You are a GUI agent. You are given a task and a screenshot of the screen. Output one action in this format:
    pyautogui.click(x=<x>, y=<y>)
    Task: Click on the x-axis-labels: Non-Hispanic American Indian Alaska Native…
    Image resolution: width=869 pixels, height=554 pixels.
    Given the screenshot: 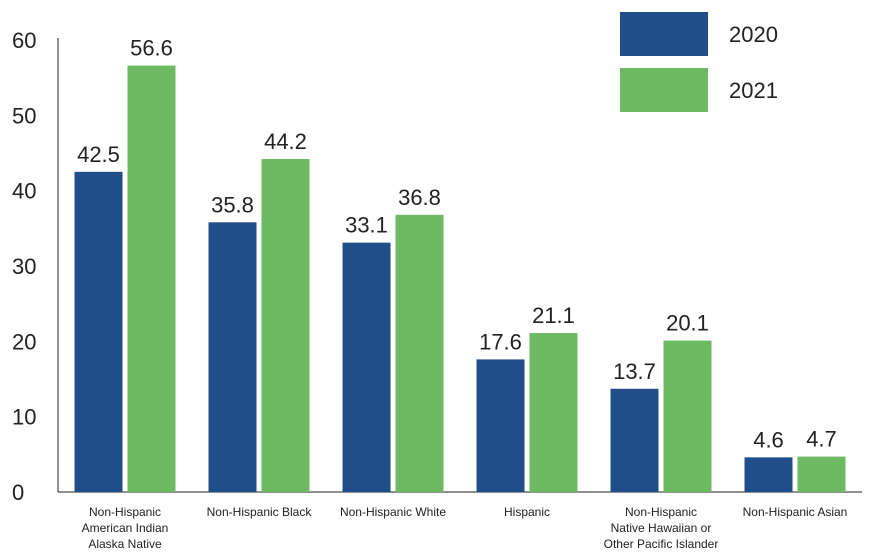 What is the action you would take?
    pyautogui.click(x=465, y=528)
    